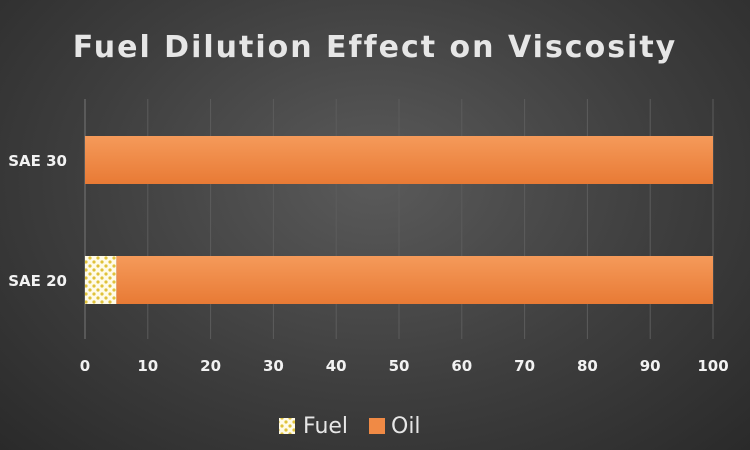 The height and width of the screenshot is (450, 750). Describe the element at coordinates (375, 47) in the screenshot. I see `chart-title: Fuel Dilution Effect on Viscosity` at that location.